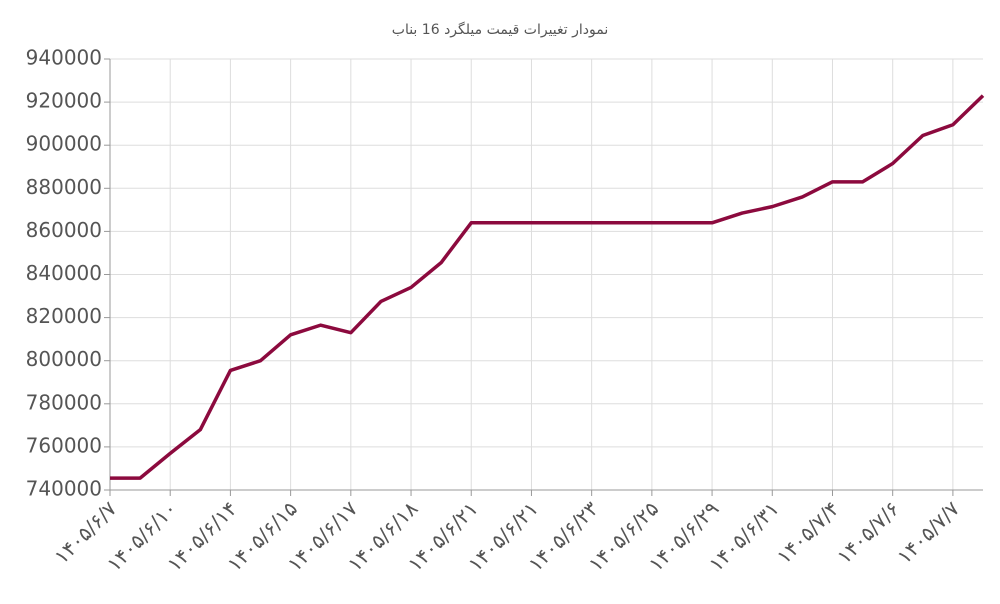 Image resolution: width=1000 pixels, height=604 pixels. I want to click on chart-title: نمودار تغییرات قیمت میلگرد 16 بناب, so click(500, 29).